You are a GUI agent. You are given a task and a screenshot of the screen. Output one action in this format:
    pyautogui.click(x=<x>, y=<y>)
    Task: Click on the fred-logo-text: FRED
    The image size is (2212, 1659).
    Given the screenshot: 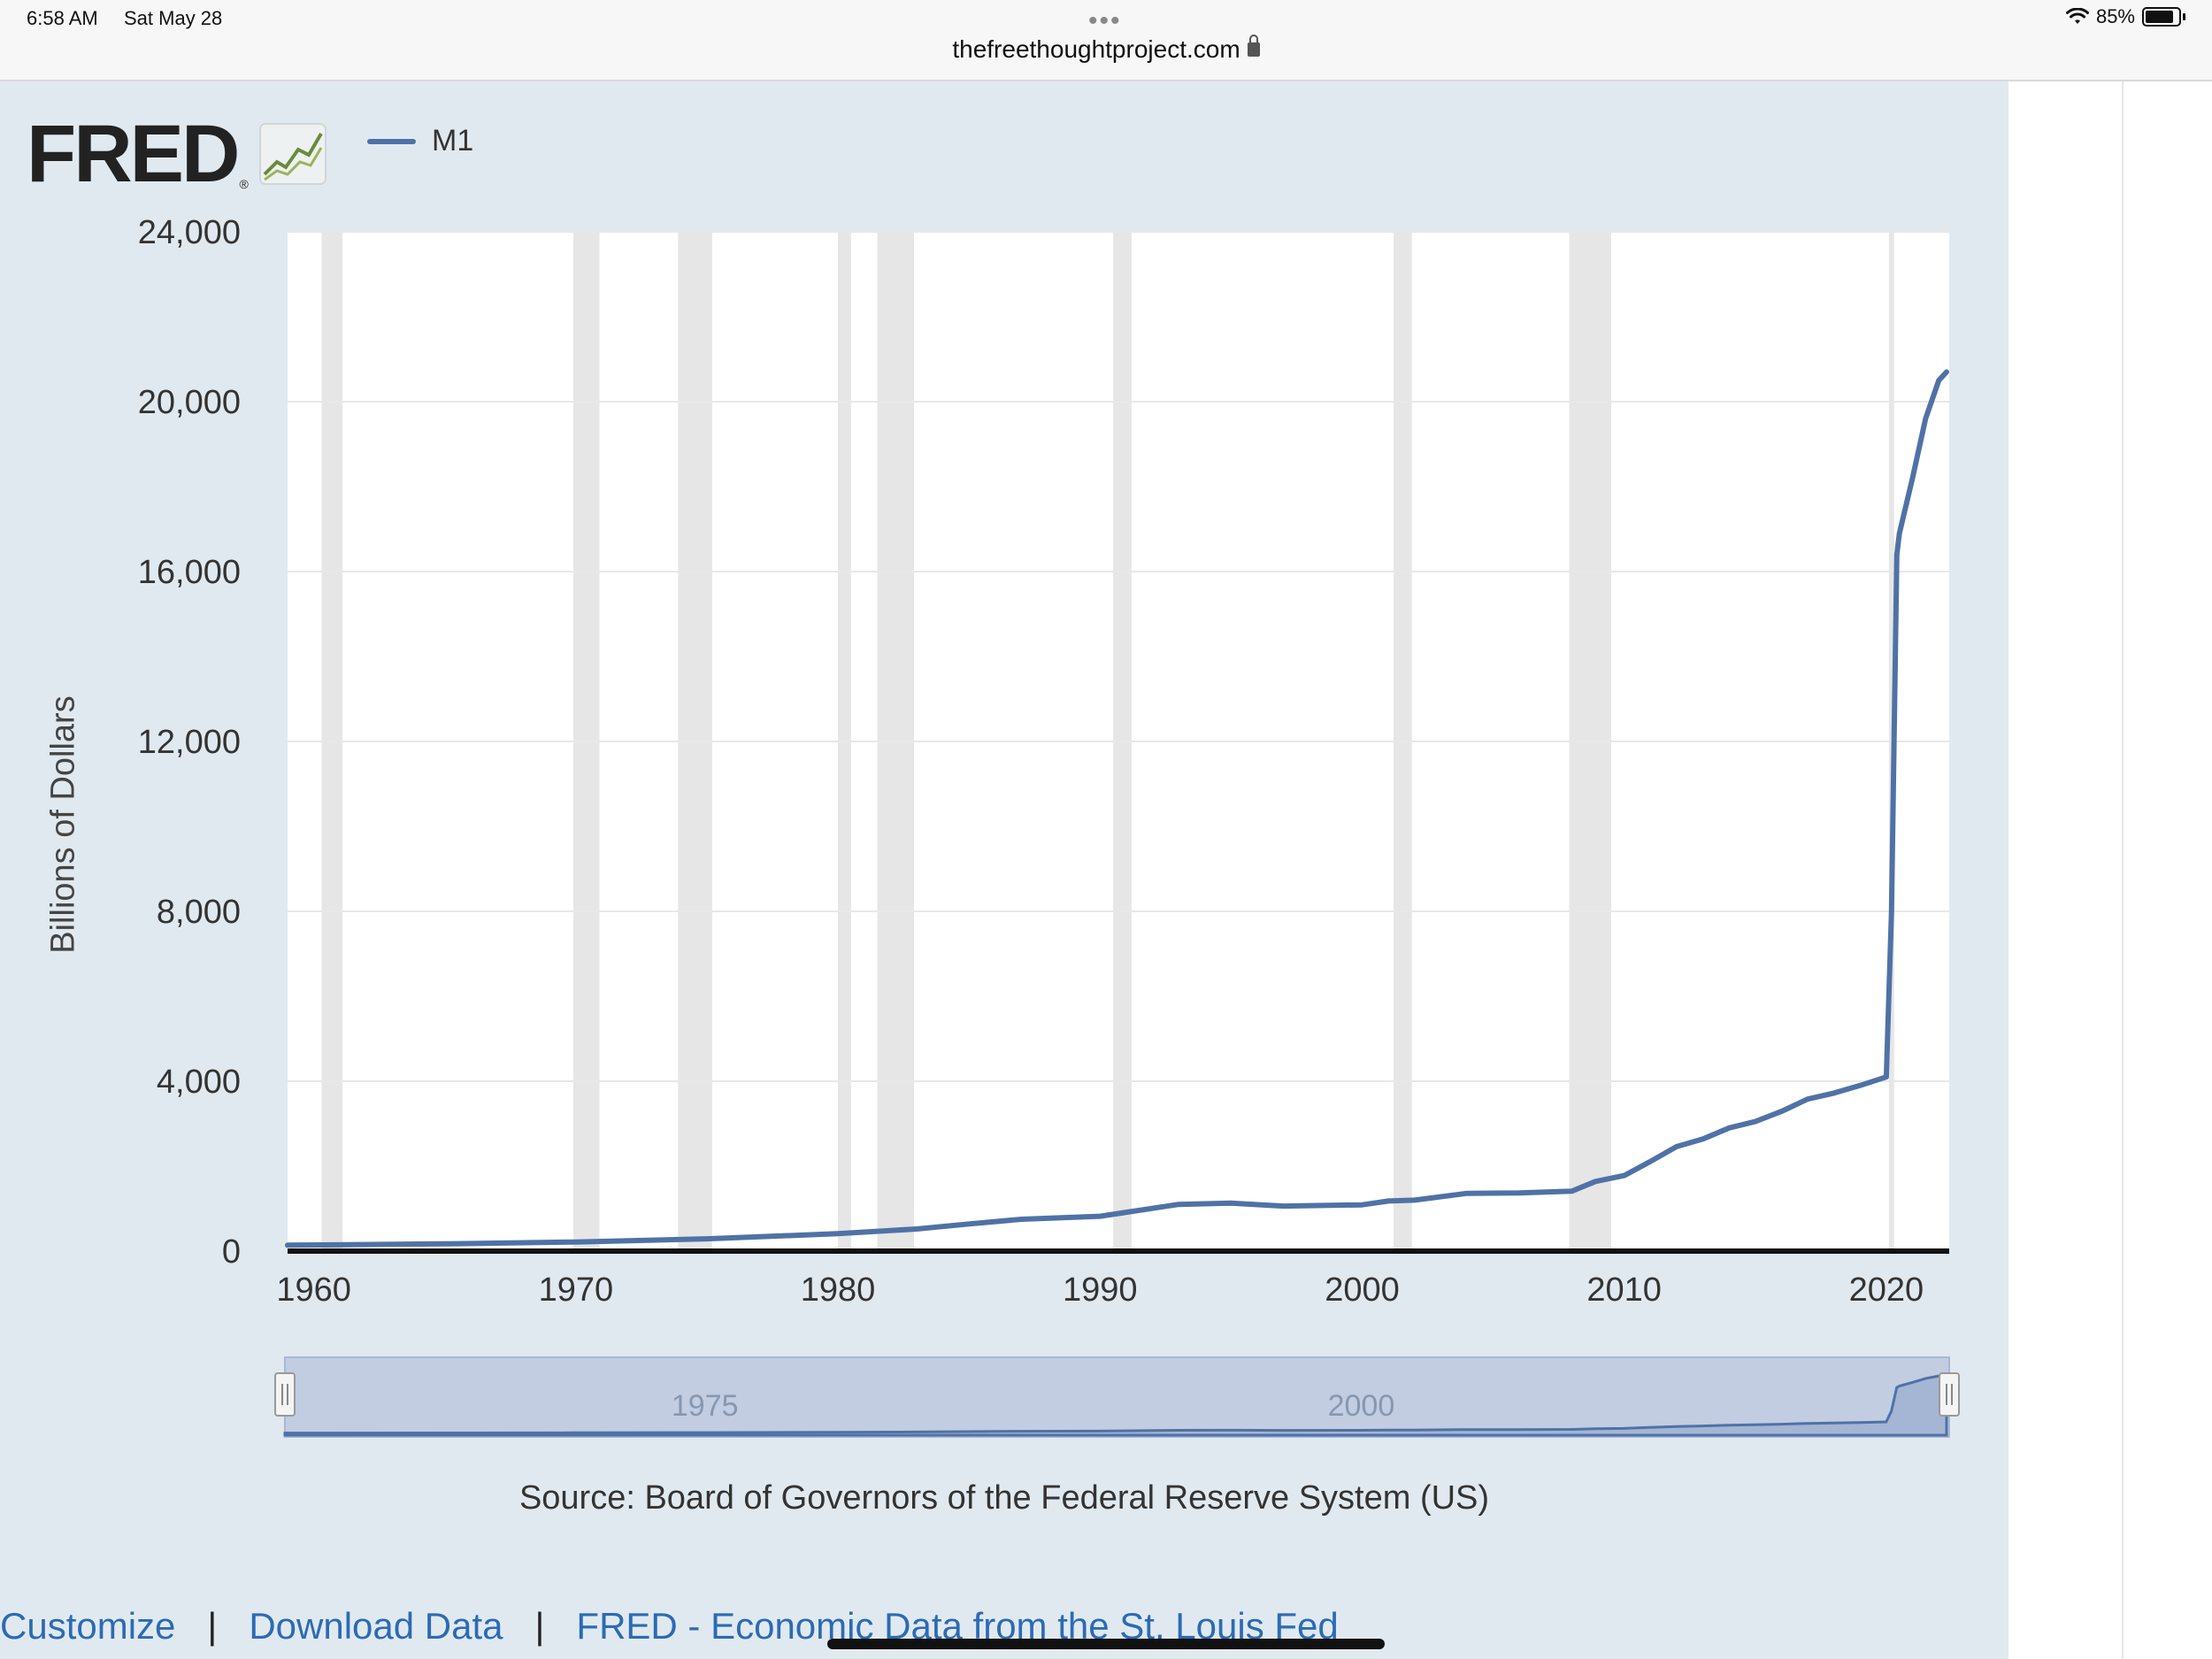 What is the action you would take?
    pyautogui.click(x=134, y=154)
    